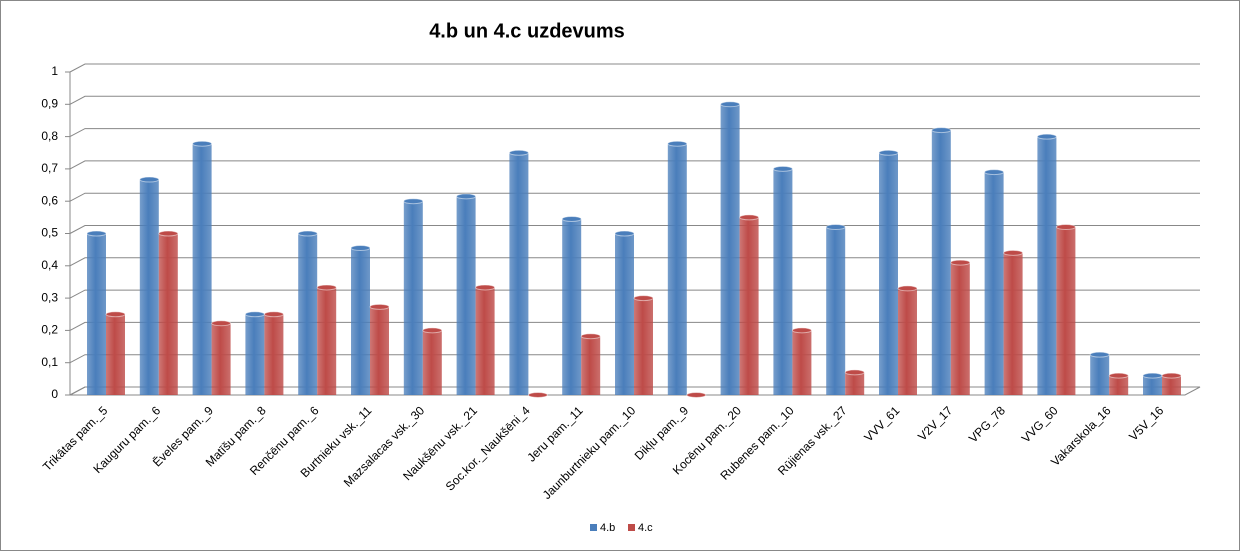 This screenshot has width=1240, height=551. What do you see at coordinates (527, 31) in the screenshot?
I see `chart-title: 4.b un 4.c uzdevums` at bounding box center [527, 31].